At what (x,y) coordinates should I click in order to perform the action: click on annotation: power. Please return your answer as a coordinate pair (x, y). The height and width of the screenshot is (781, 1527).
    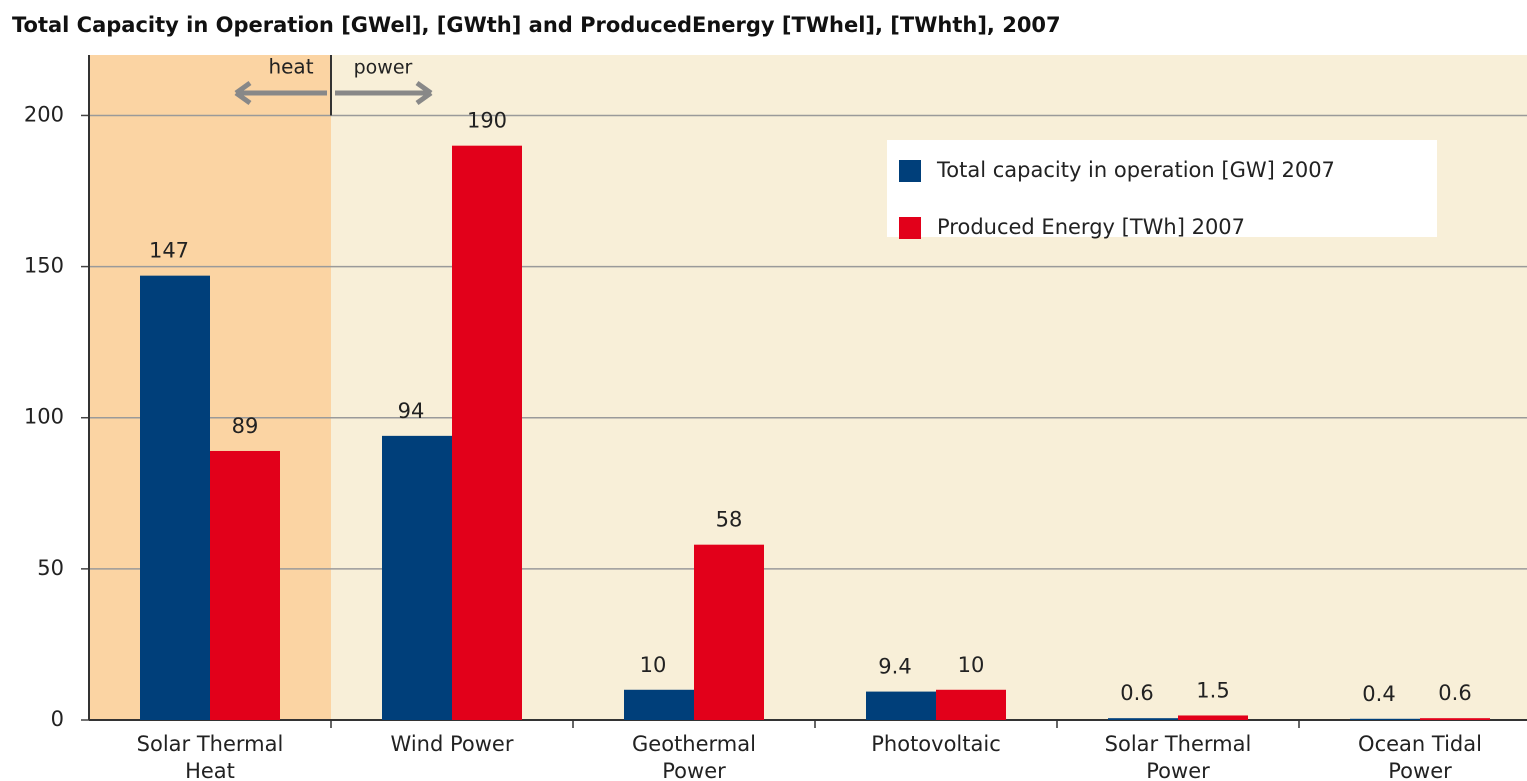
    Looking at the image, I should click on (383, 68).